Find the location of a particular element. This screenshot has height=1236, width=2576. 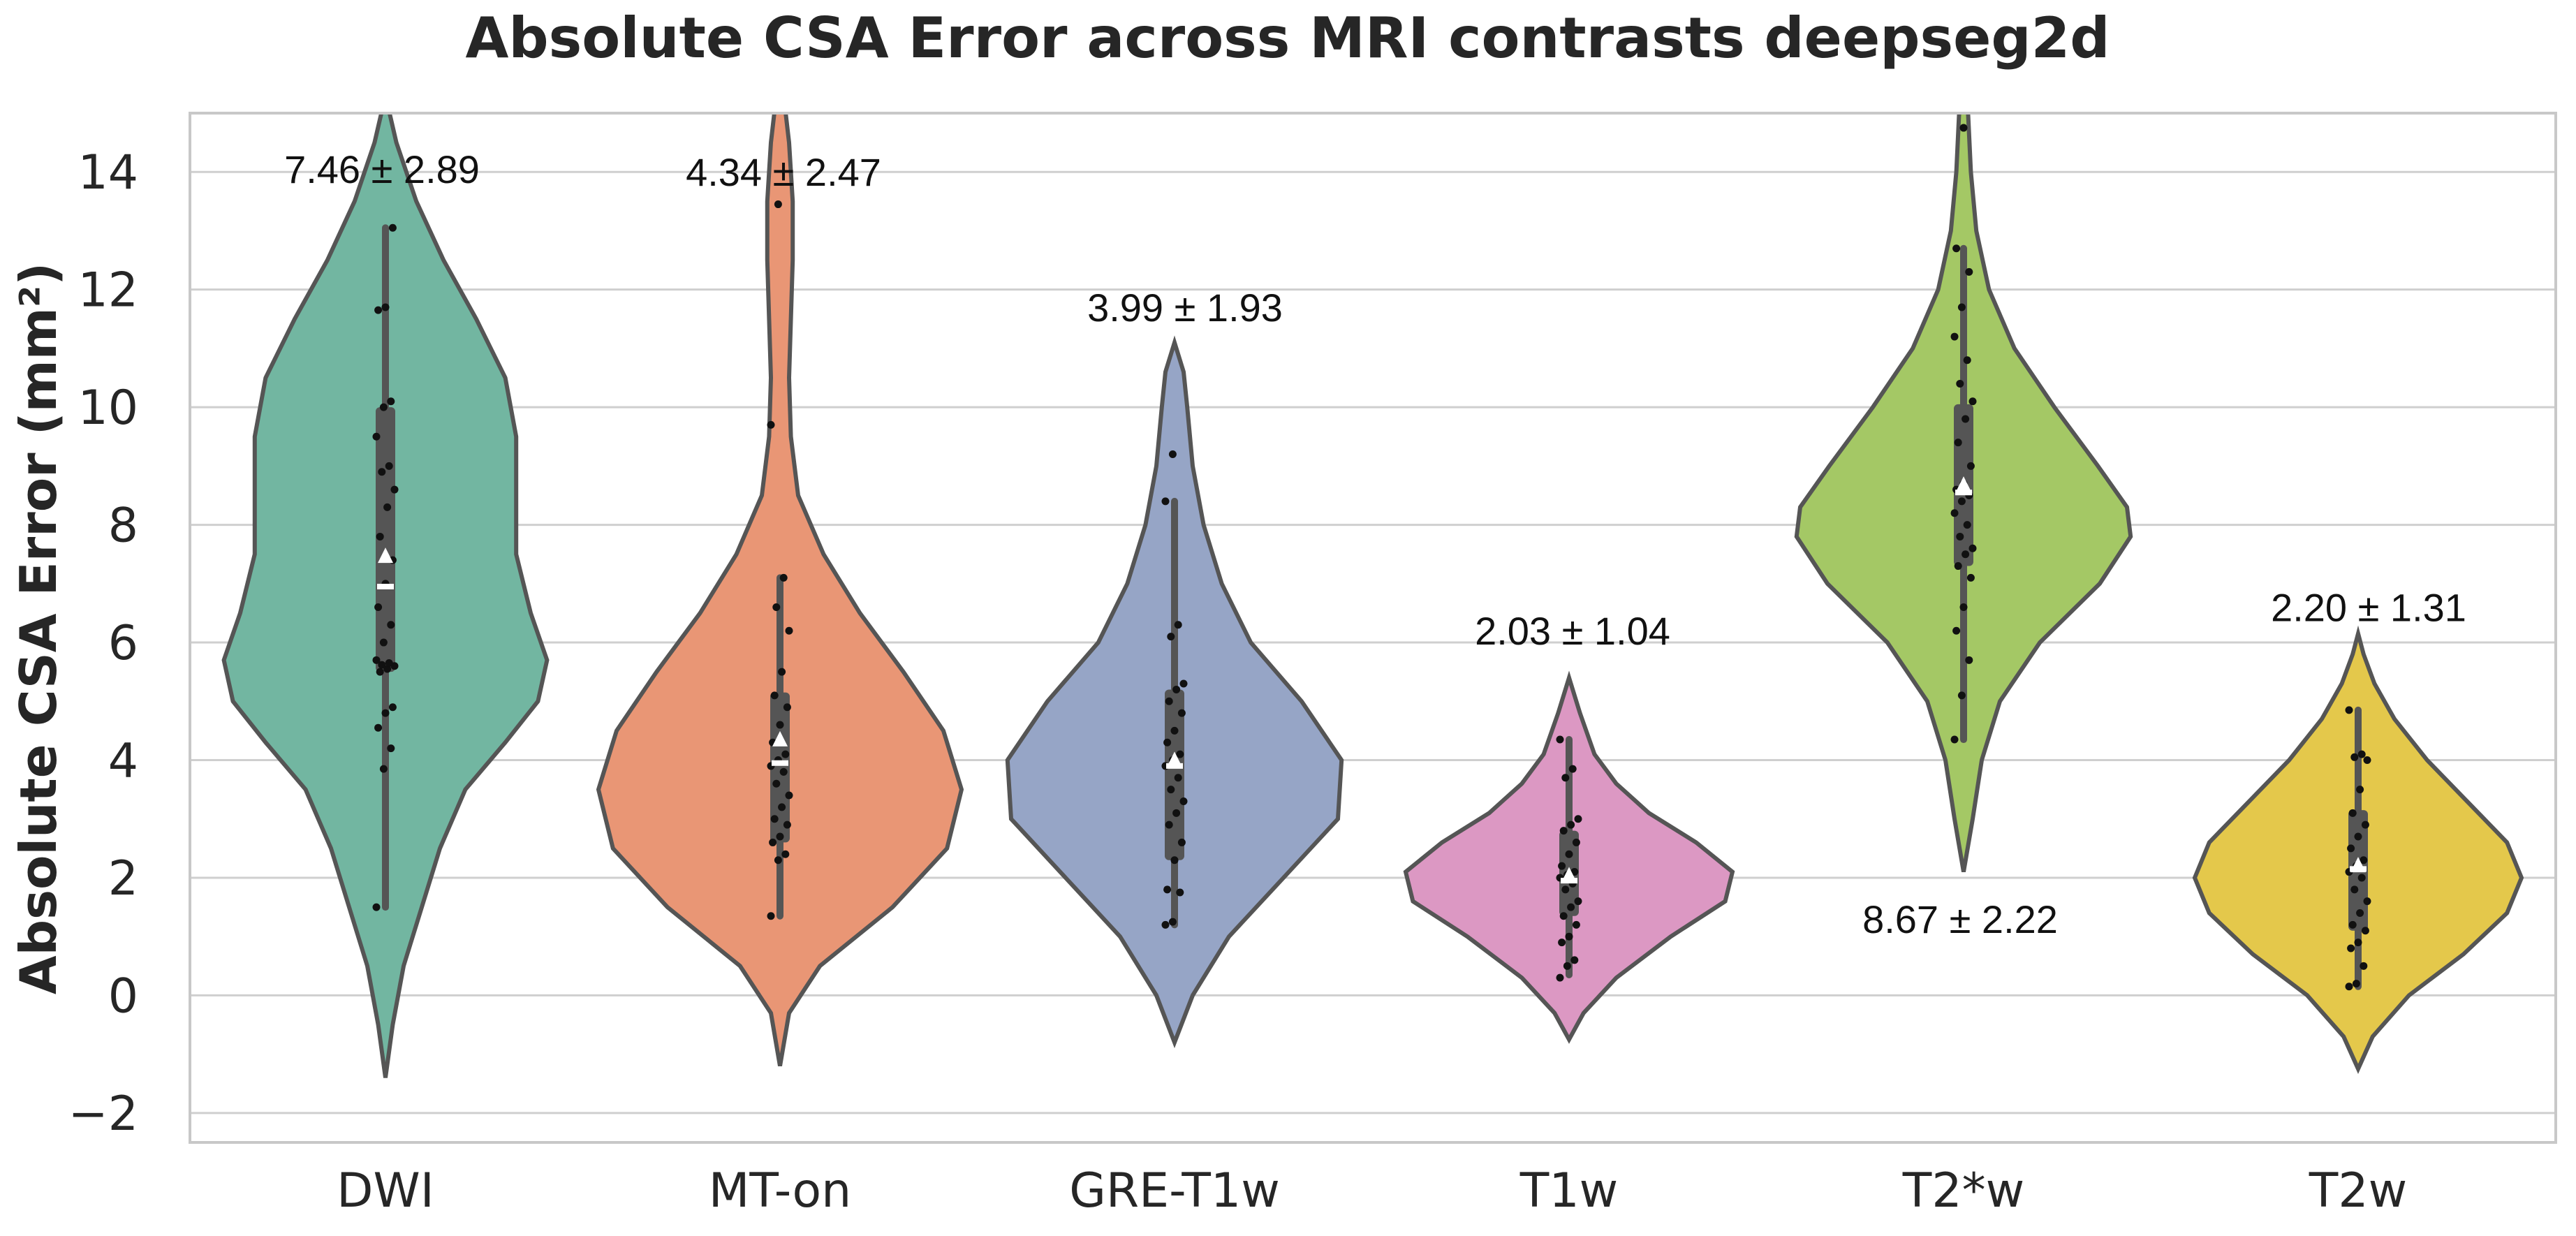

y-tick-label: 14 is located at coordinates (108, 172).